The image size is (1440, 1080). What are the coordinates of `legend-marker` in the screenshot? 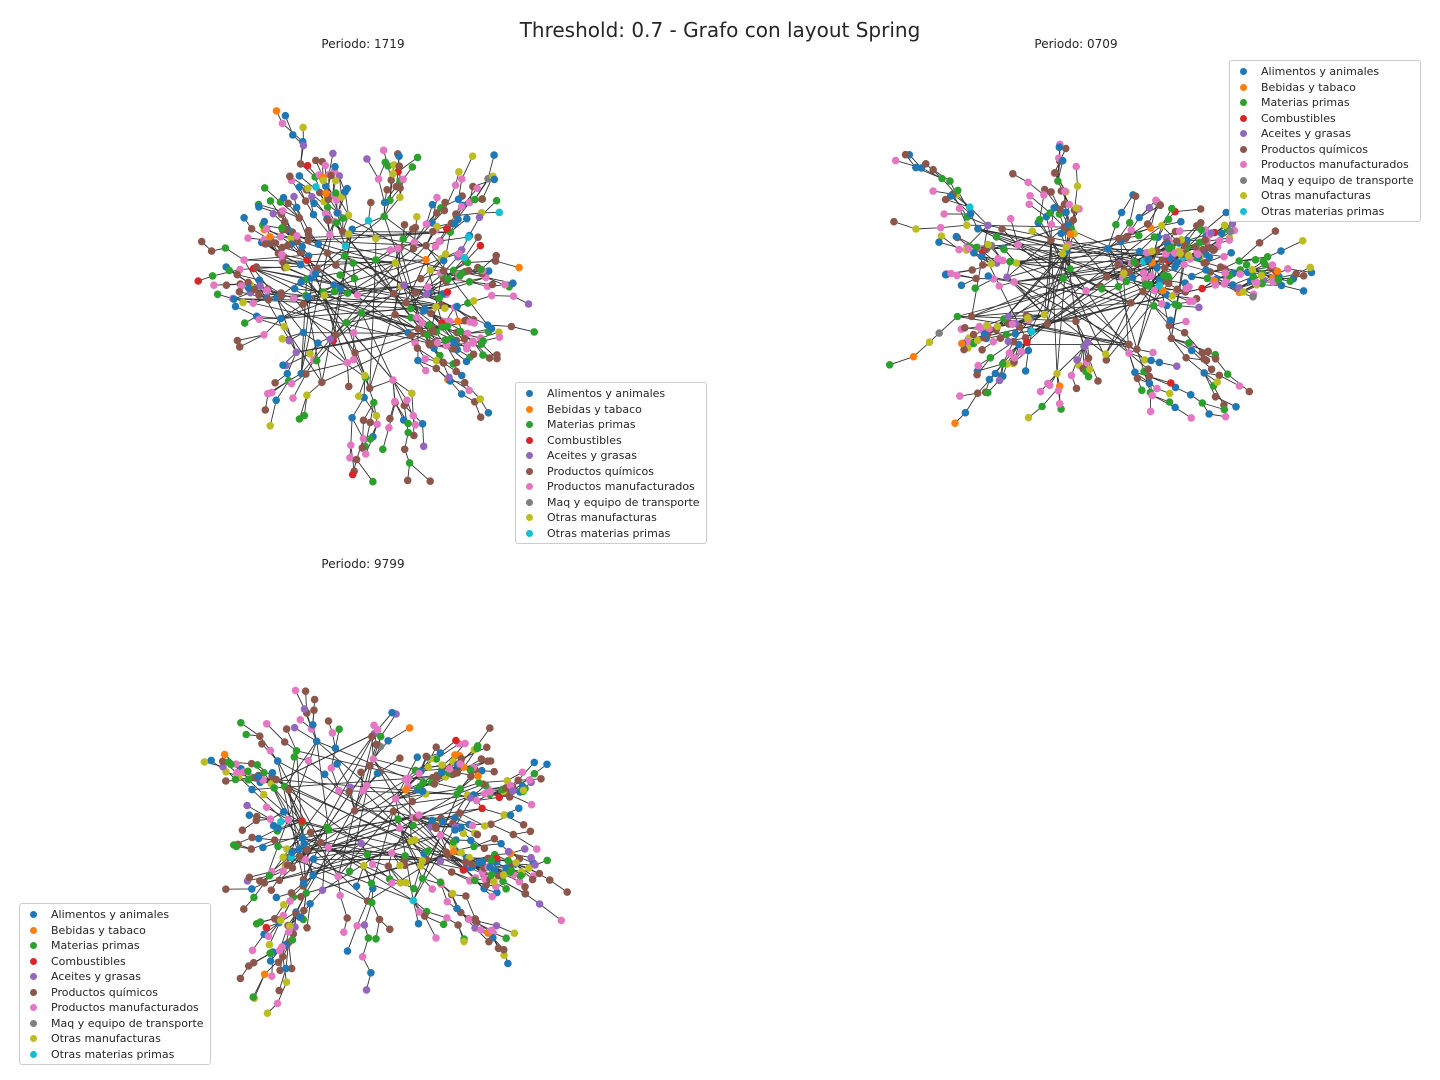 It's located at (529, 471).